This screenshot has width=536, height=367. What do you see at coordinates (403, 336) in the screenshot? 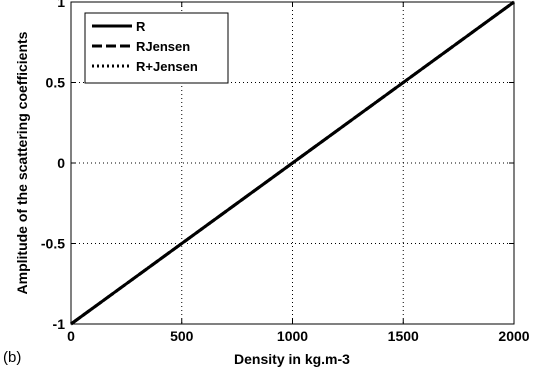
I see `x-tick-label: 1500` at bounding box center [403, 336].